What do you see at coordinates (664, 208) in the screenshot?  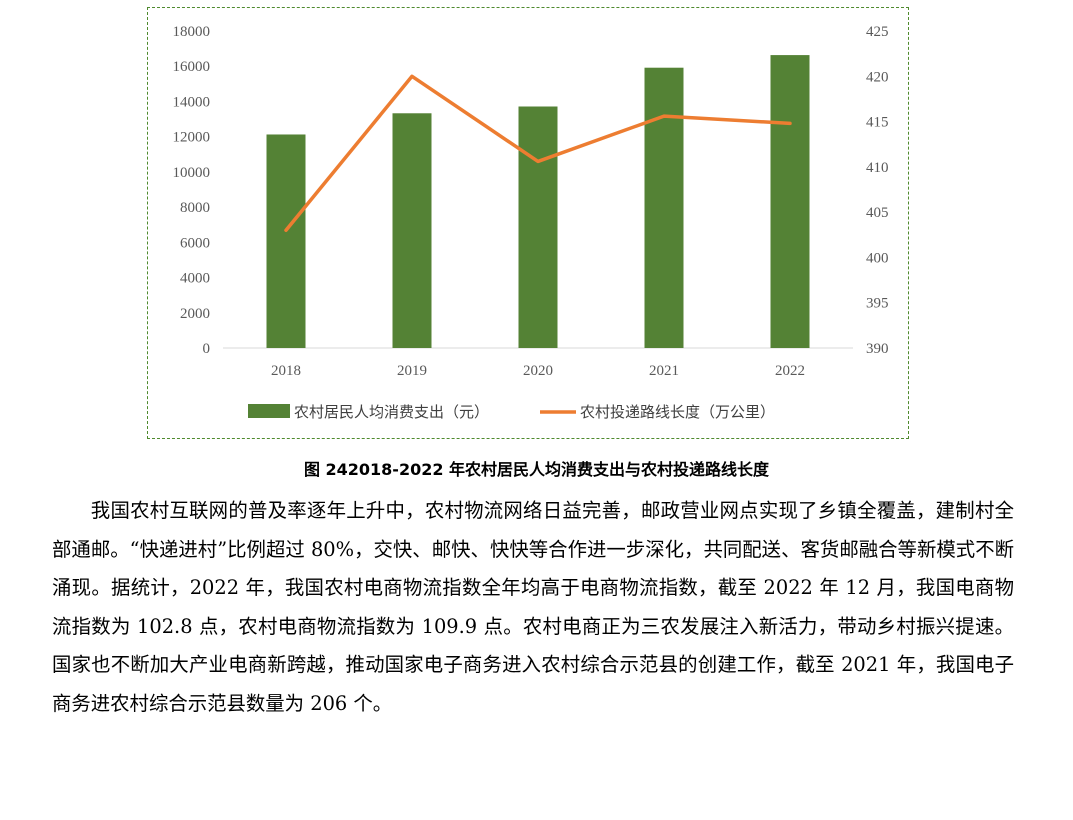 I see `bar-consumption-2021` at bounding box center [664, 208].